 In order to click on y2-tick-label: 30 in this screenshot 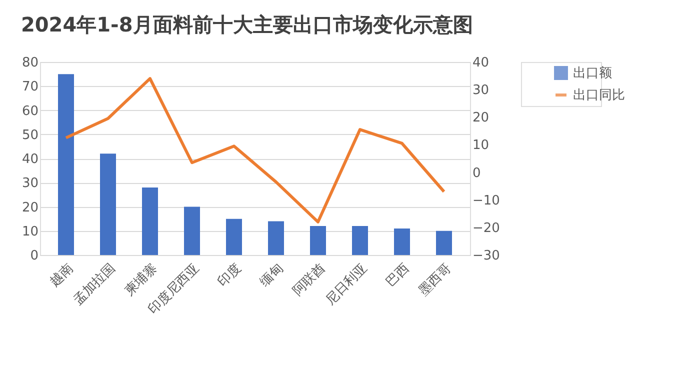, I will do `click(481, 90)`.